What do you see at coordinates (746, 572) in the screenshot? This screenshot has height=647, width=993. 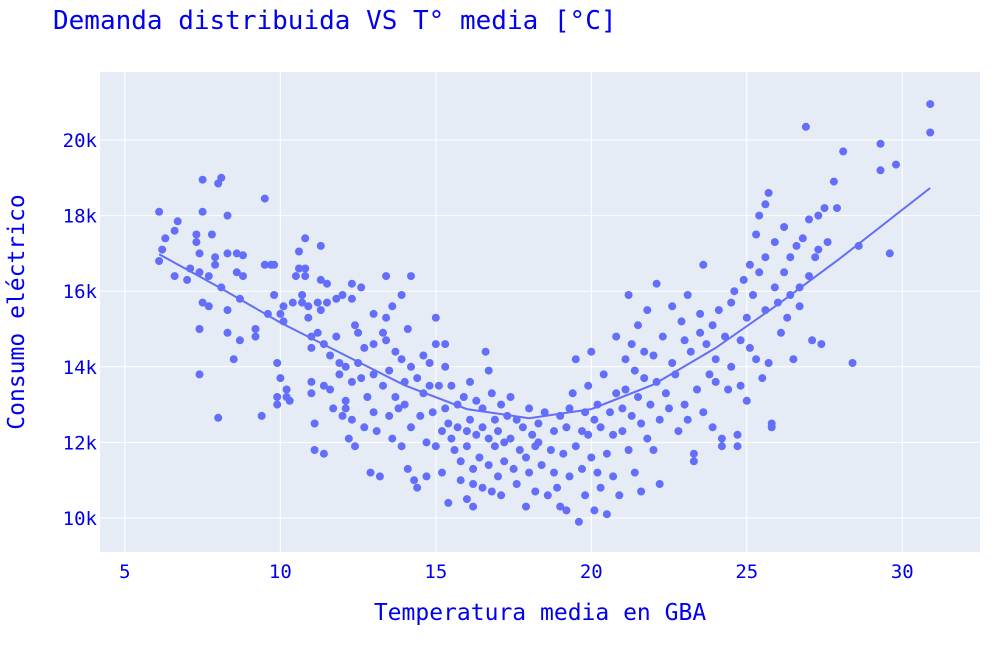 I see `x-tick-label: 25` at bounding box center [746, 572].